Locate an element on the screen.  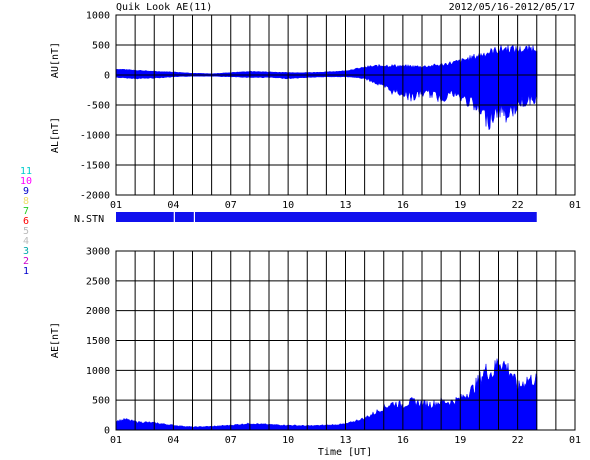
al-axis-label: AL[nT] is located at coordinates (55, 135).